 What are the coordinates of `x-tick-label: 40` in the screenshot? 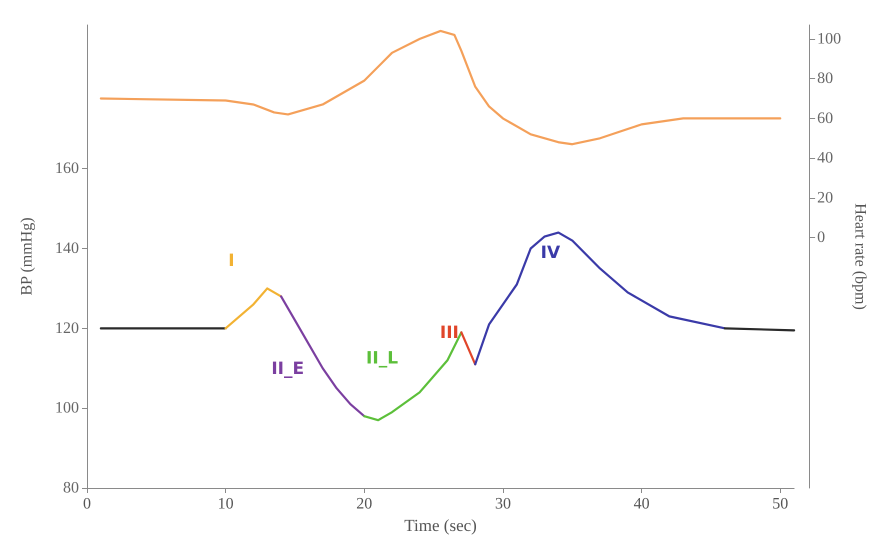 It's located at (642, 504).